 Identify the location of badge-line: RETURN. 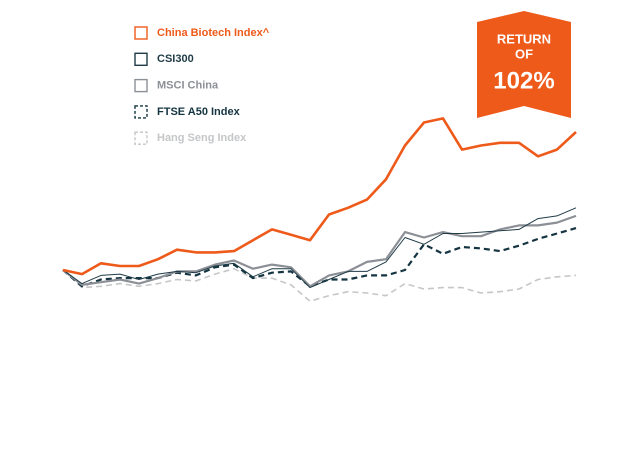
(524, 38).